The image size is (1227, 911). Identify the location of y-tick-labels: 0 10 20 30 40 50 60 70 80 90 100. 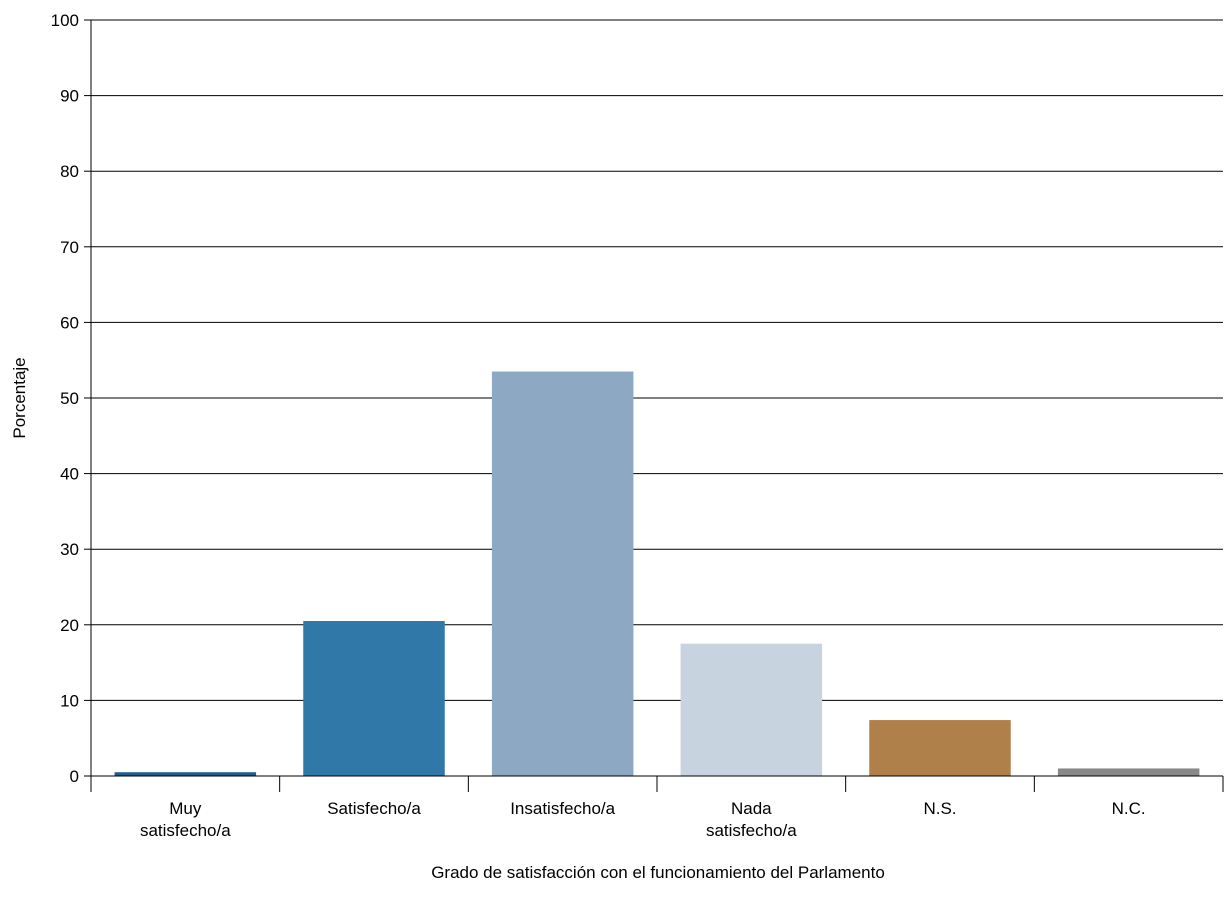
(65, 398).